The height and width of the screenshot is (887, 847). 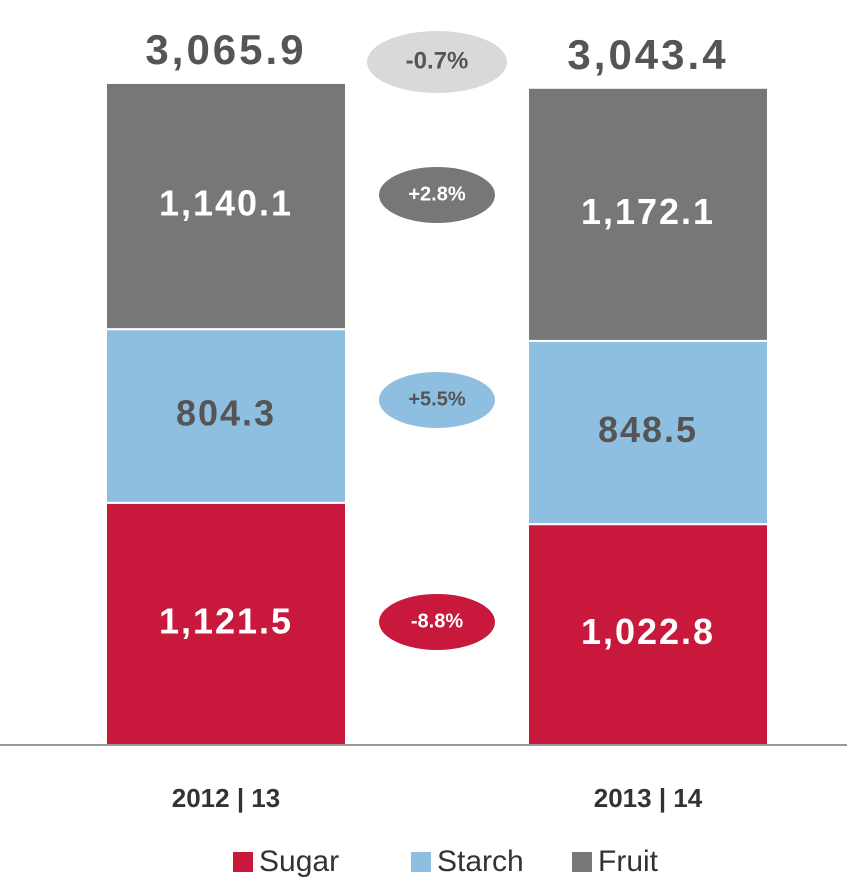 What do you see at coordinates (226, 620) in the screenshot?
I see `value-label: 1,121.5` at bounding box center [226, 620].